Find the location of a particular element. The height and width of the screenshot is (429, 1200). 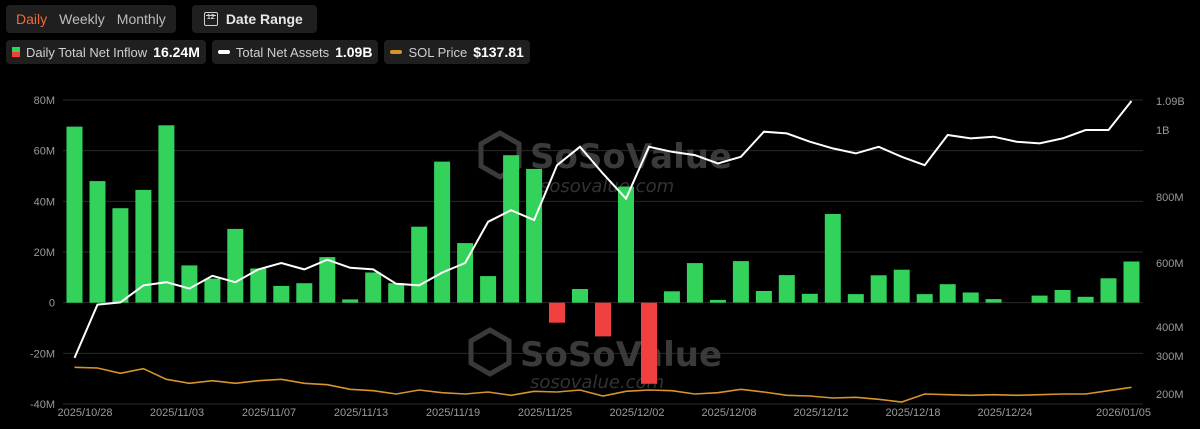

period-daily-button: Daily is located at coordinates (32, 19).